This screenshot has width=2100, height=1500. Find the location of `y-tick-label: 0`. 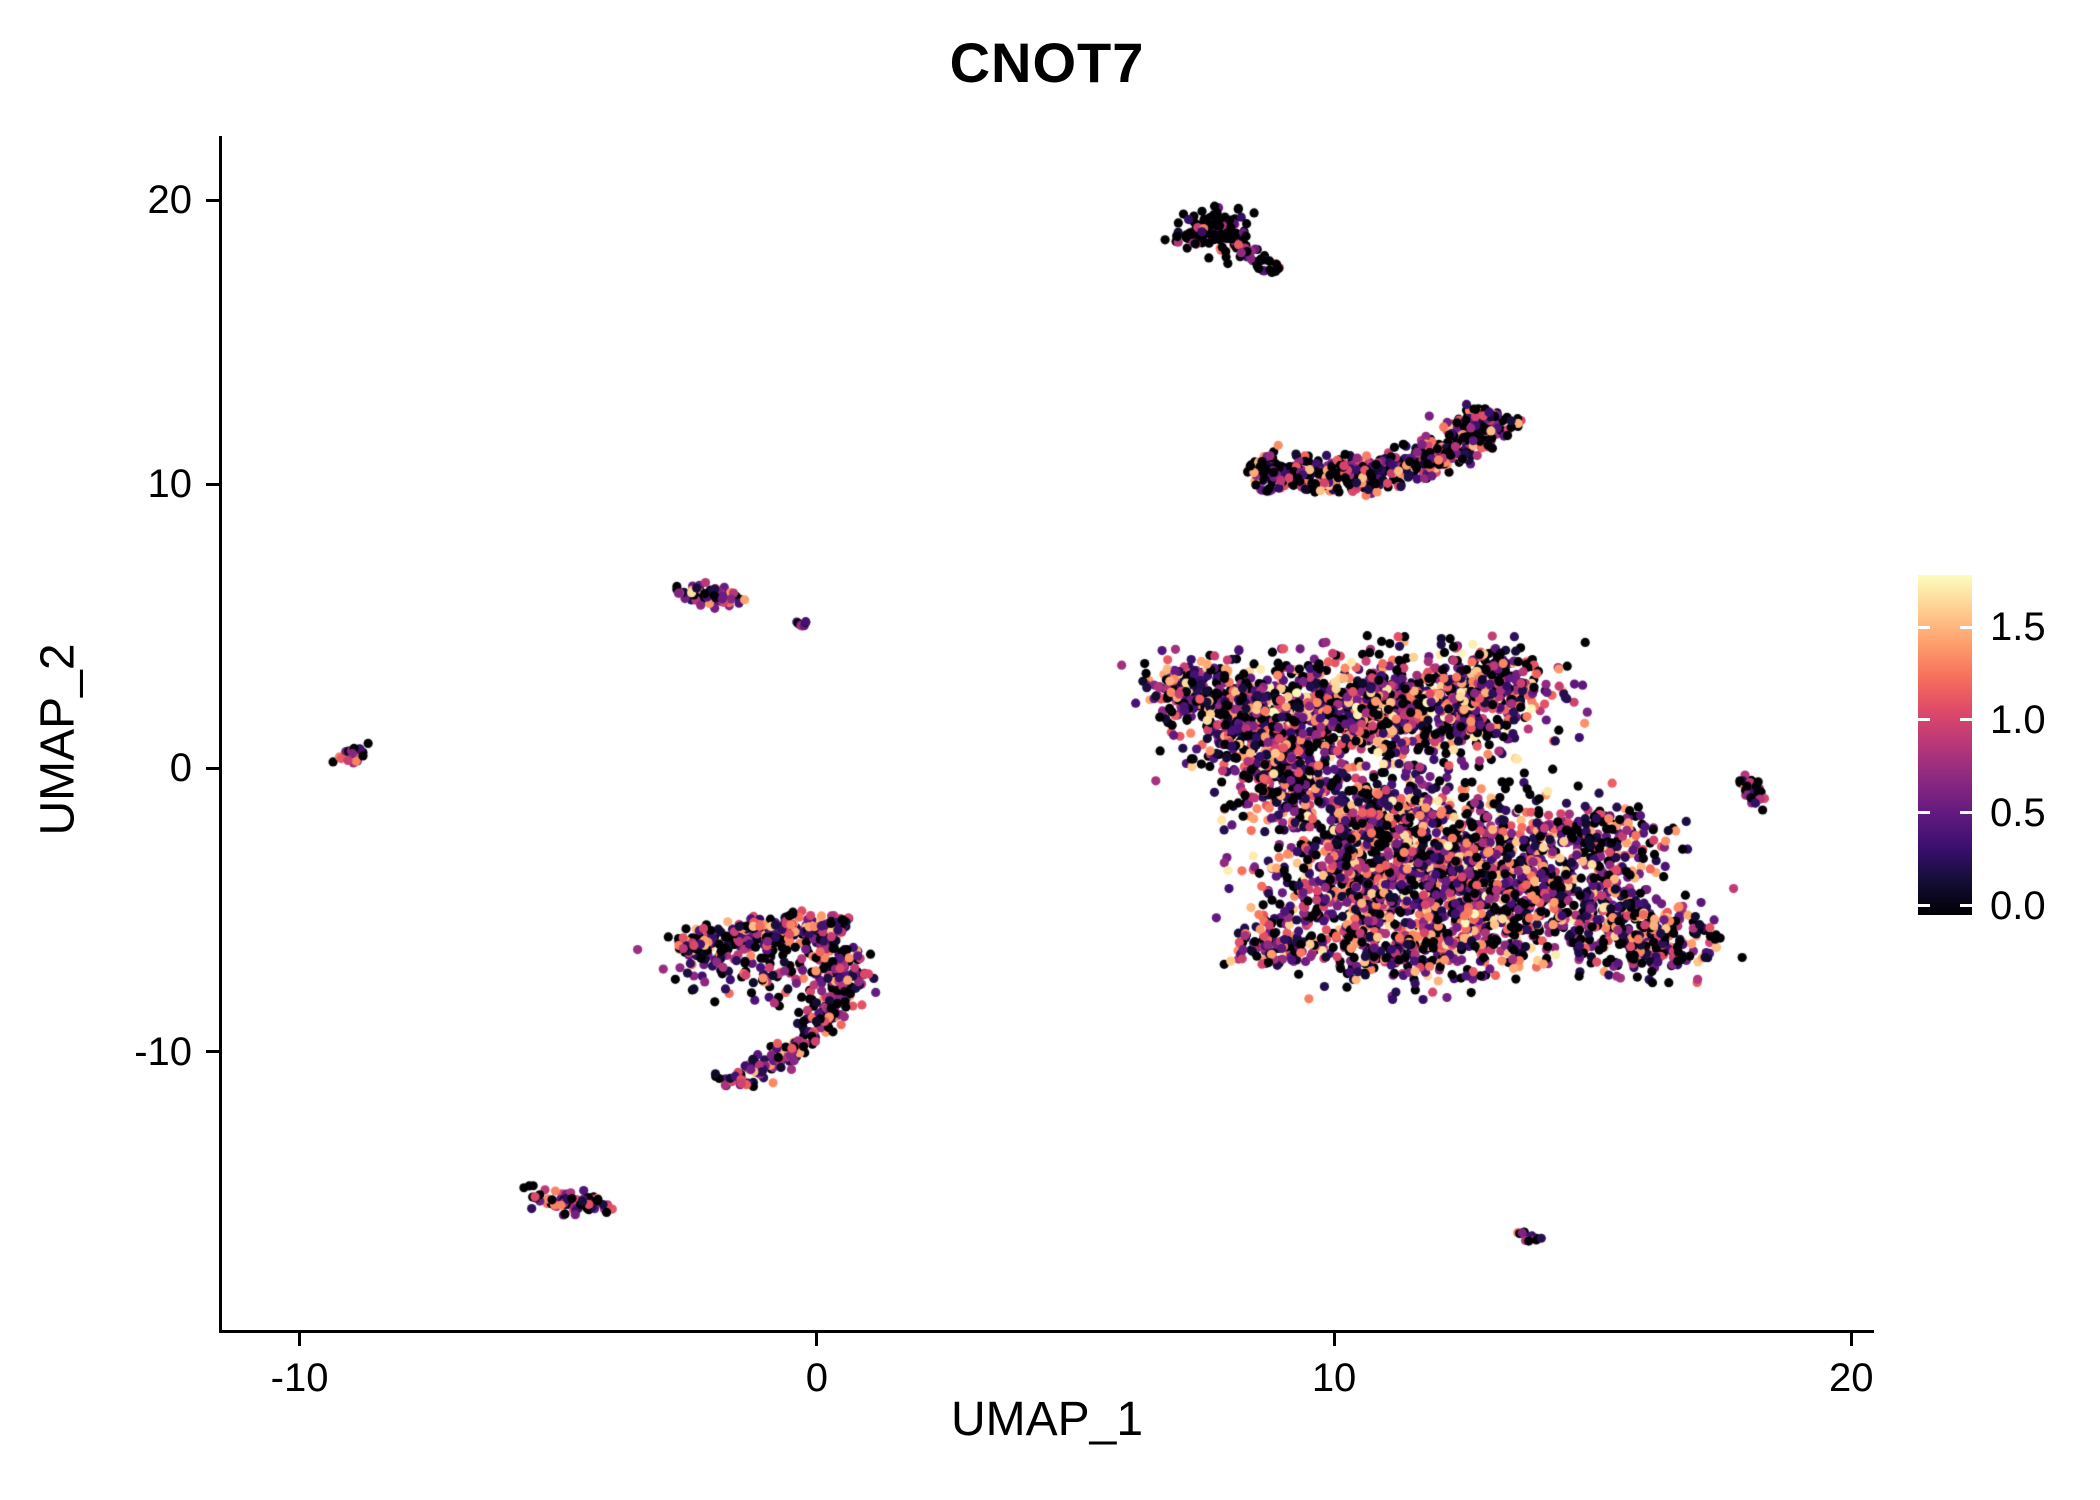

y-tick-label: 0 is located at coordinates (180, 768).